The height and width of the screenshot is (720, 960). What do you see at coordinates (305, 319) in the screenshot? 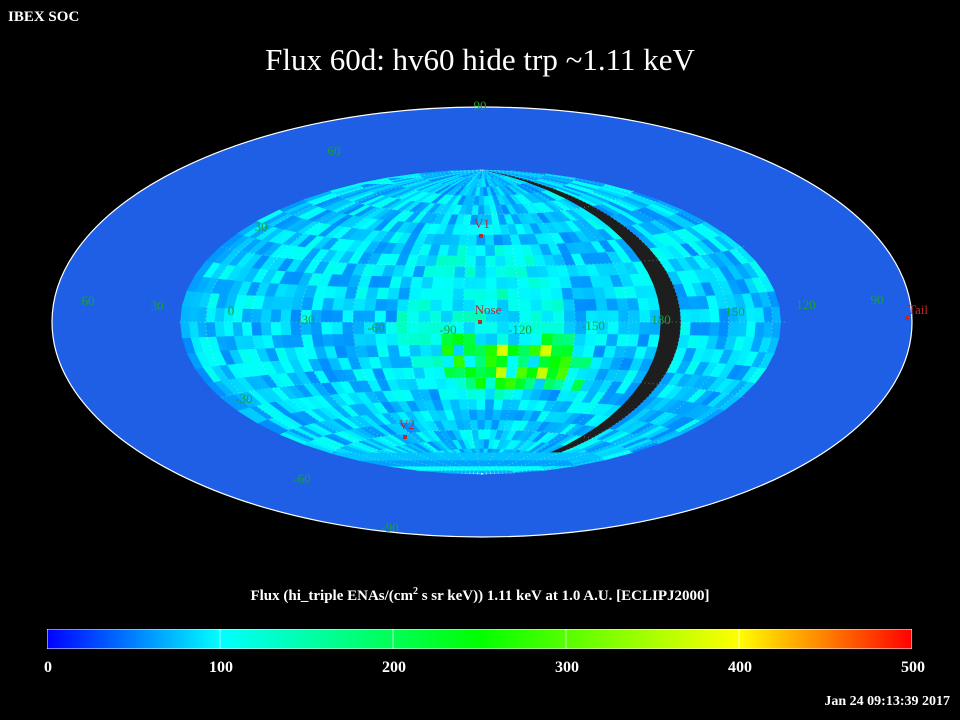
I see `longitude-label: -30` at bounding box center [305, 319].